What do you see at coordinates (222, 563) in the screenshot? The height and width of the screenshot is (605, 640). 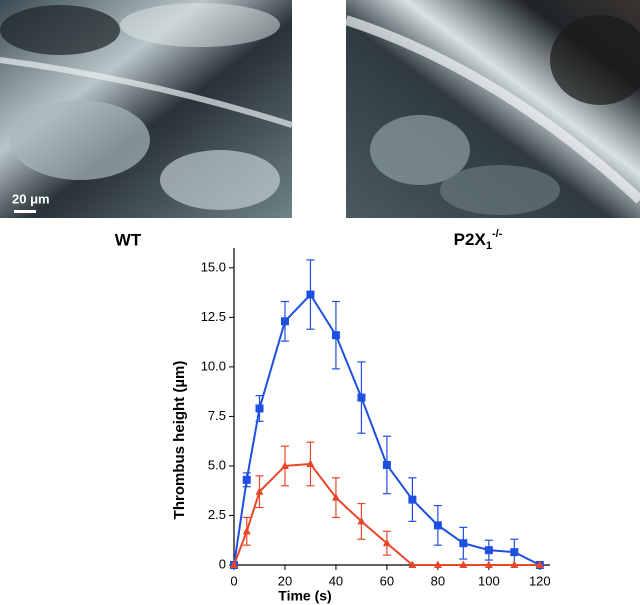 I see `y-tick-label: 0` at bounding box center [222, 563].